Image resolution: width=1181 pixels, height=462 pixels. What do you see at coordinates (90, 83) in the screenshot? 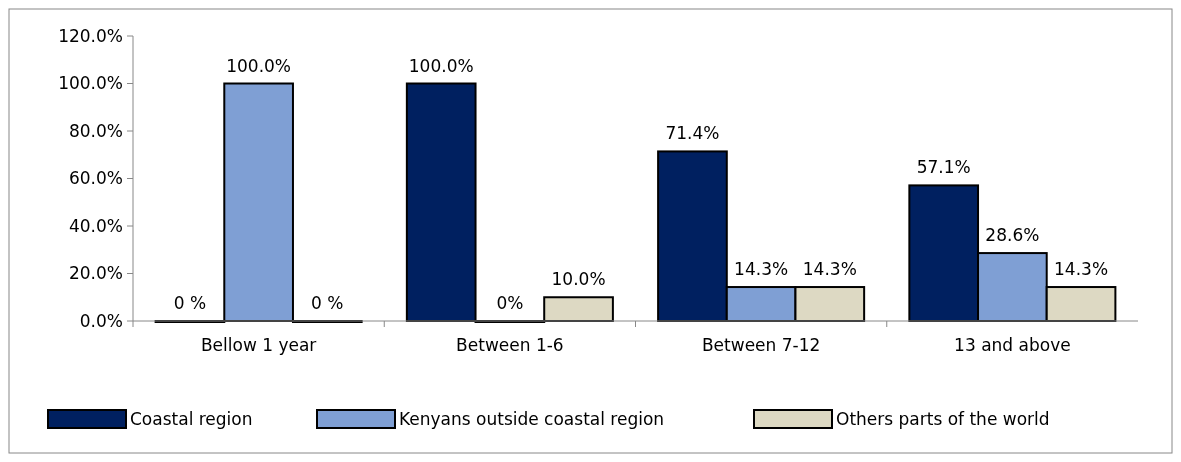
I see `y-tick-label: 100.0%` at bounding box center [90, 83].